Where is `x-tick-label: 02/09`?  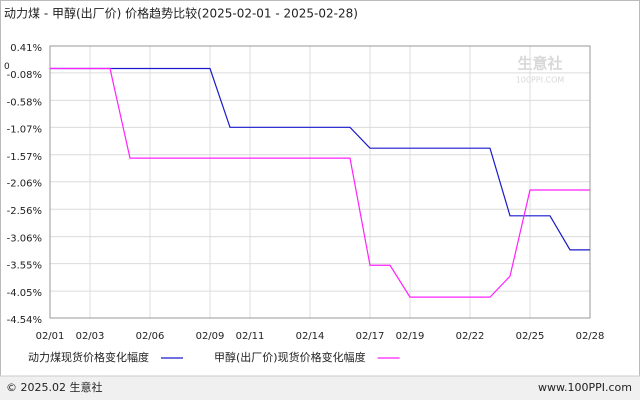 x-tick-label: 02/09 is located at coordinates (210, 336).